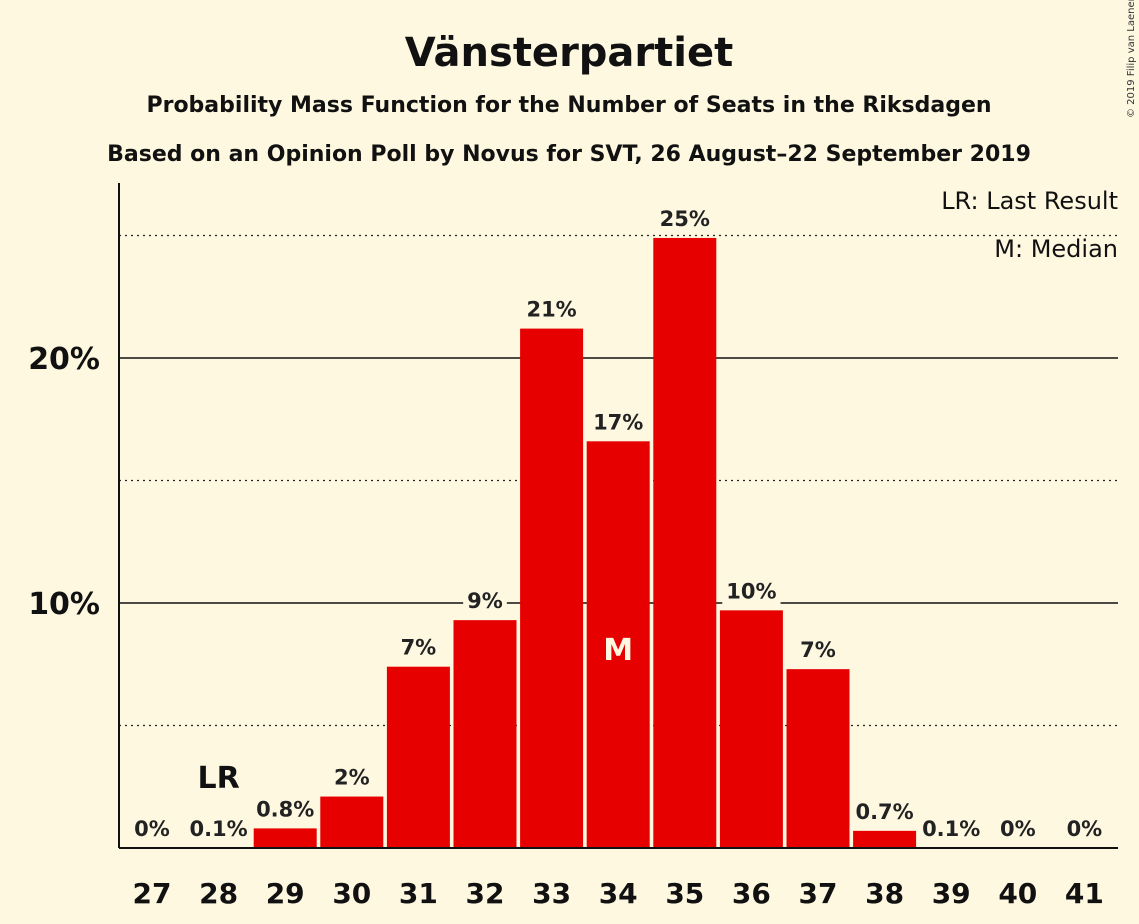  Describe the element at coordinates (418, 893) in the screenshot. I see `x-tick-label: 31` at that location.